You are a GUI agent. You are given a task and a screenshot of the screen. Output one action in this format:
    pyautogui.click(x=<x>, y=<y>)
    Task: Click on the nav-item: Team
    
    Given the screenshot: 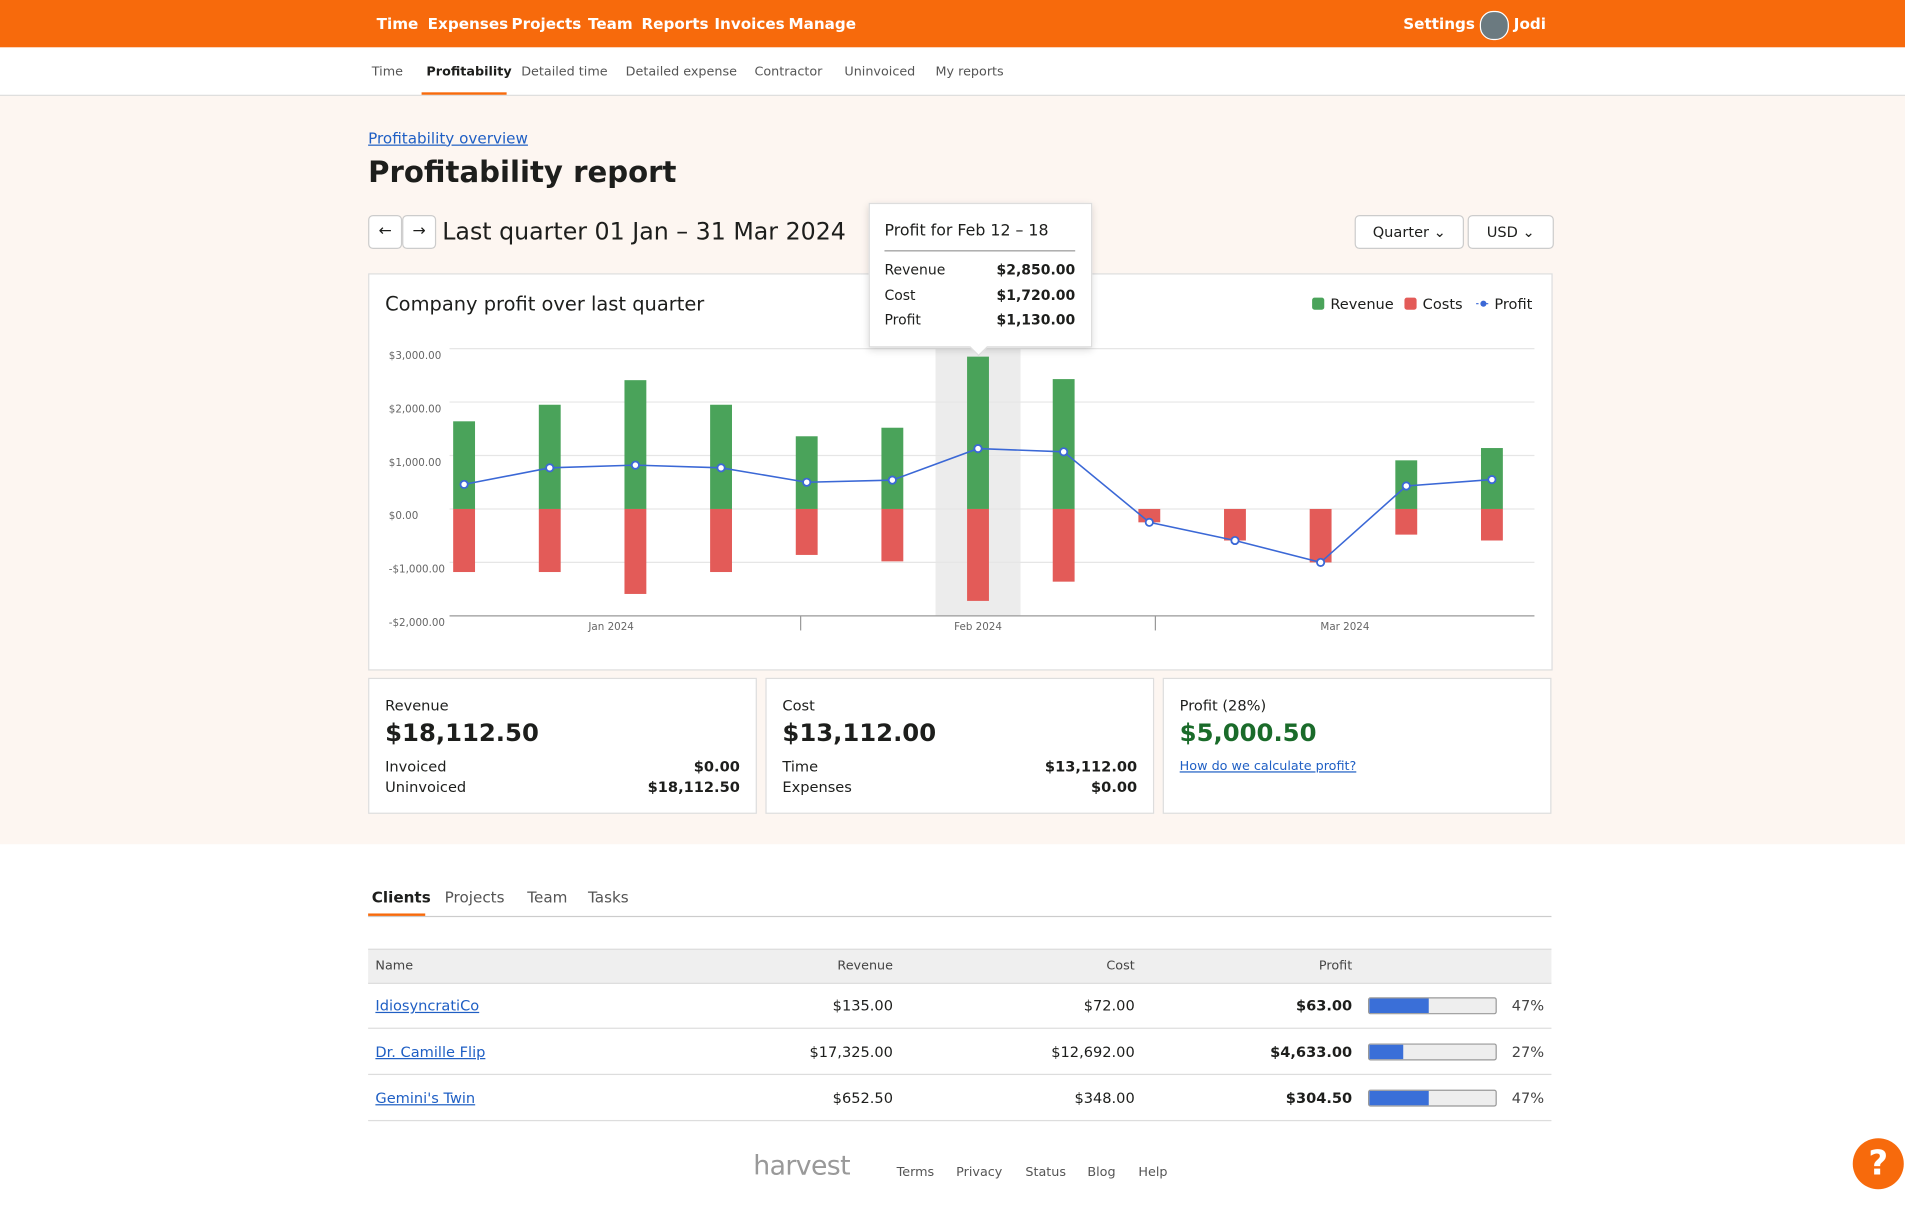 What is the action you would take?
    pyautogui.click(x=610, y=23)
    